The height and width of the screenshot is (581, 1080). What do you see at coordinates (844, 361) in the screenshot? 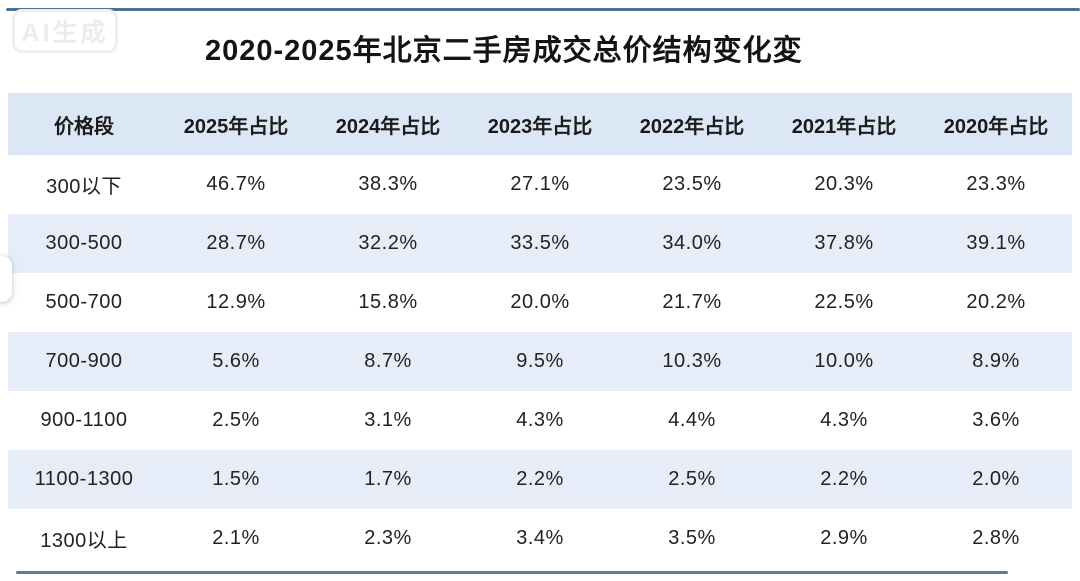
I see `table-cell: 10.0%` at bounding box center [844, 361].